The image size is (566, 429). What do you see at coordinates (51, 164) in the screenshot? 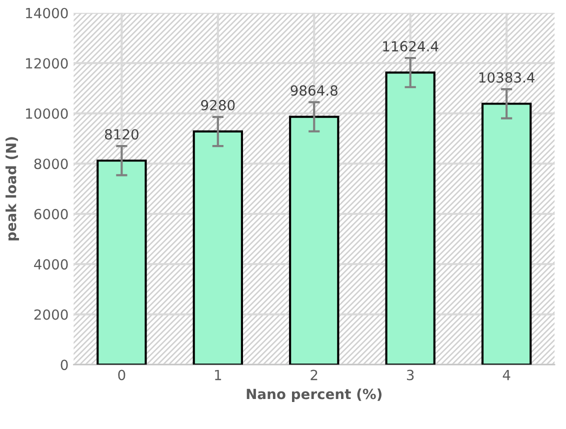
I see `y-tick-label: 8000` at bounding box center [51, 164].